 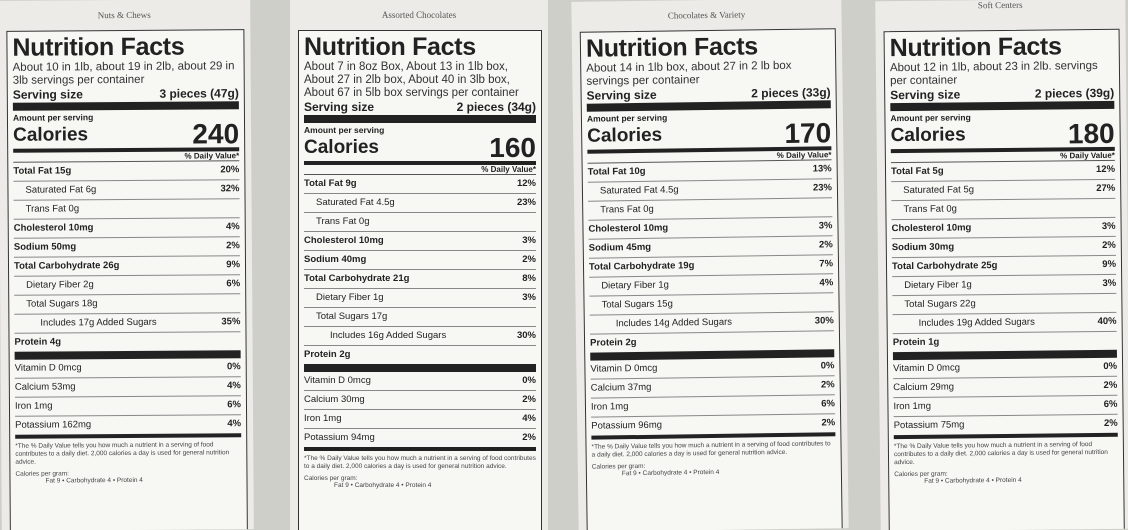 I want to click on nutrient-name: Iron 1mg, so click(x=912, y=406).